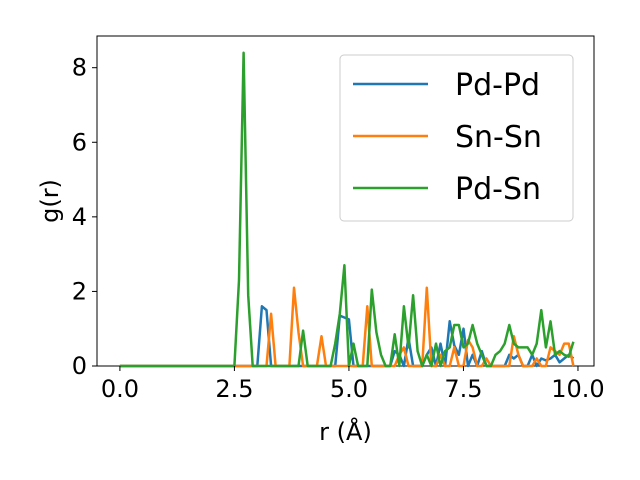  Describe the element at coordinates (497, 85) in the screenshot. I see `legend-label-pd-pd: Pd-Pd` at that location.